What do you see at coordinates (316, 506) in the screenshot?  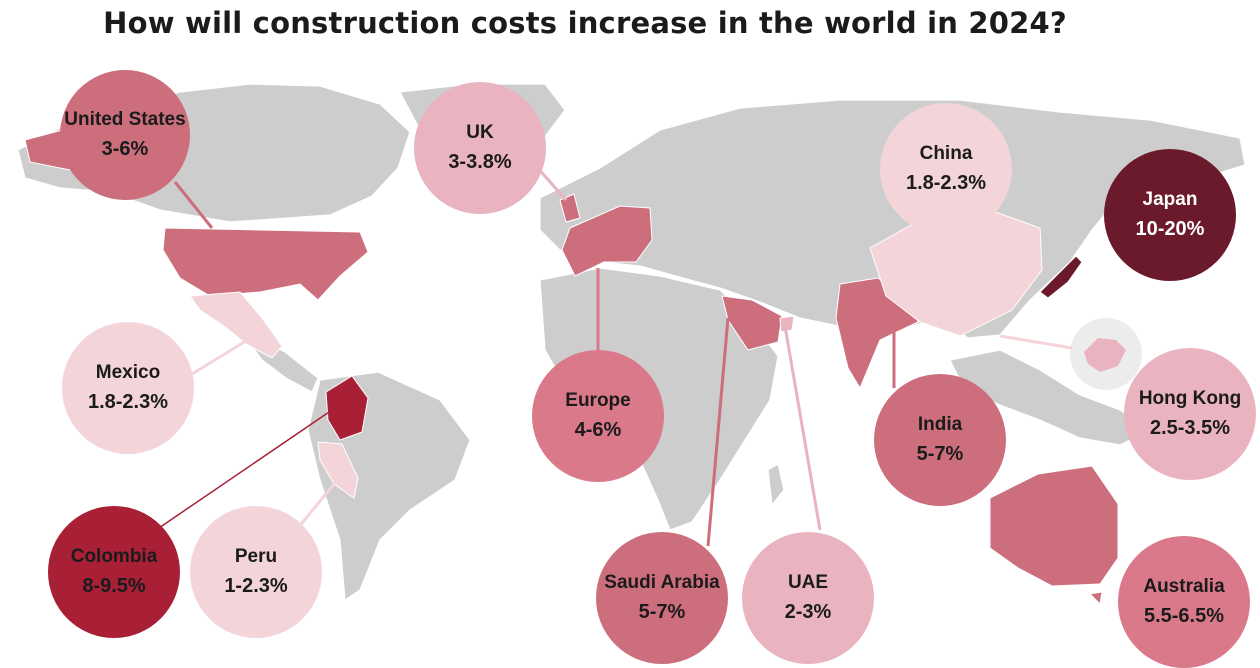 I see `connector-peru` at bounding box center [316, 506].